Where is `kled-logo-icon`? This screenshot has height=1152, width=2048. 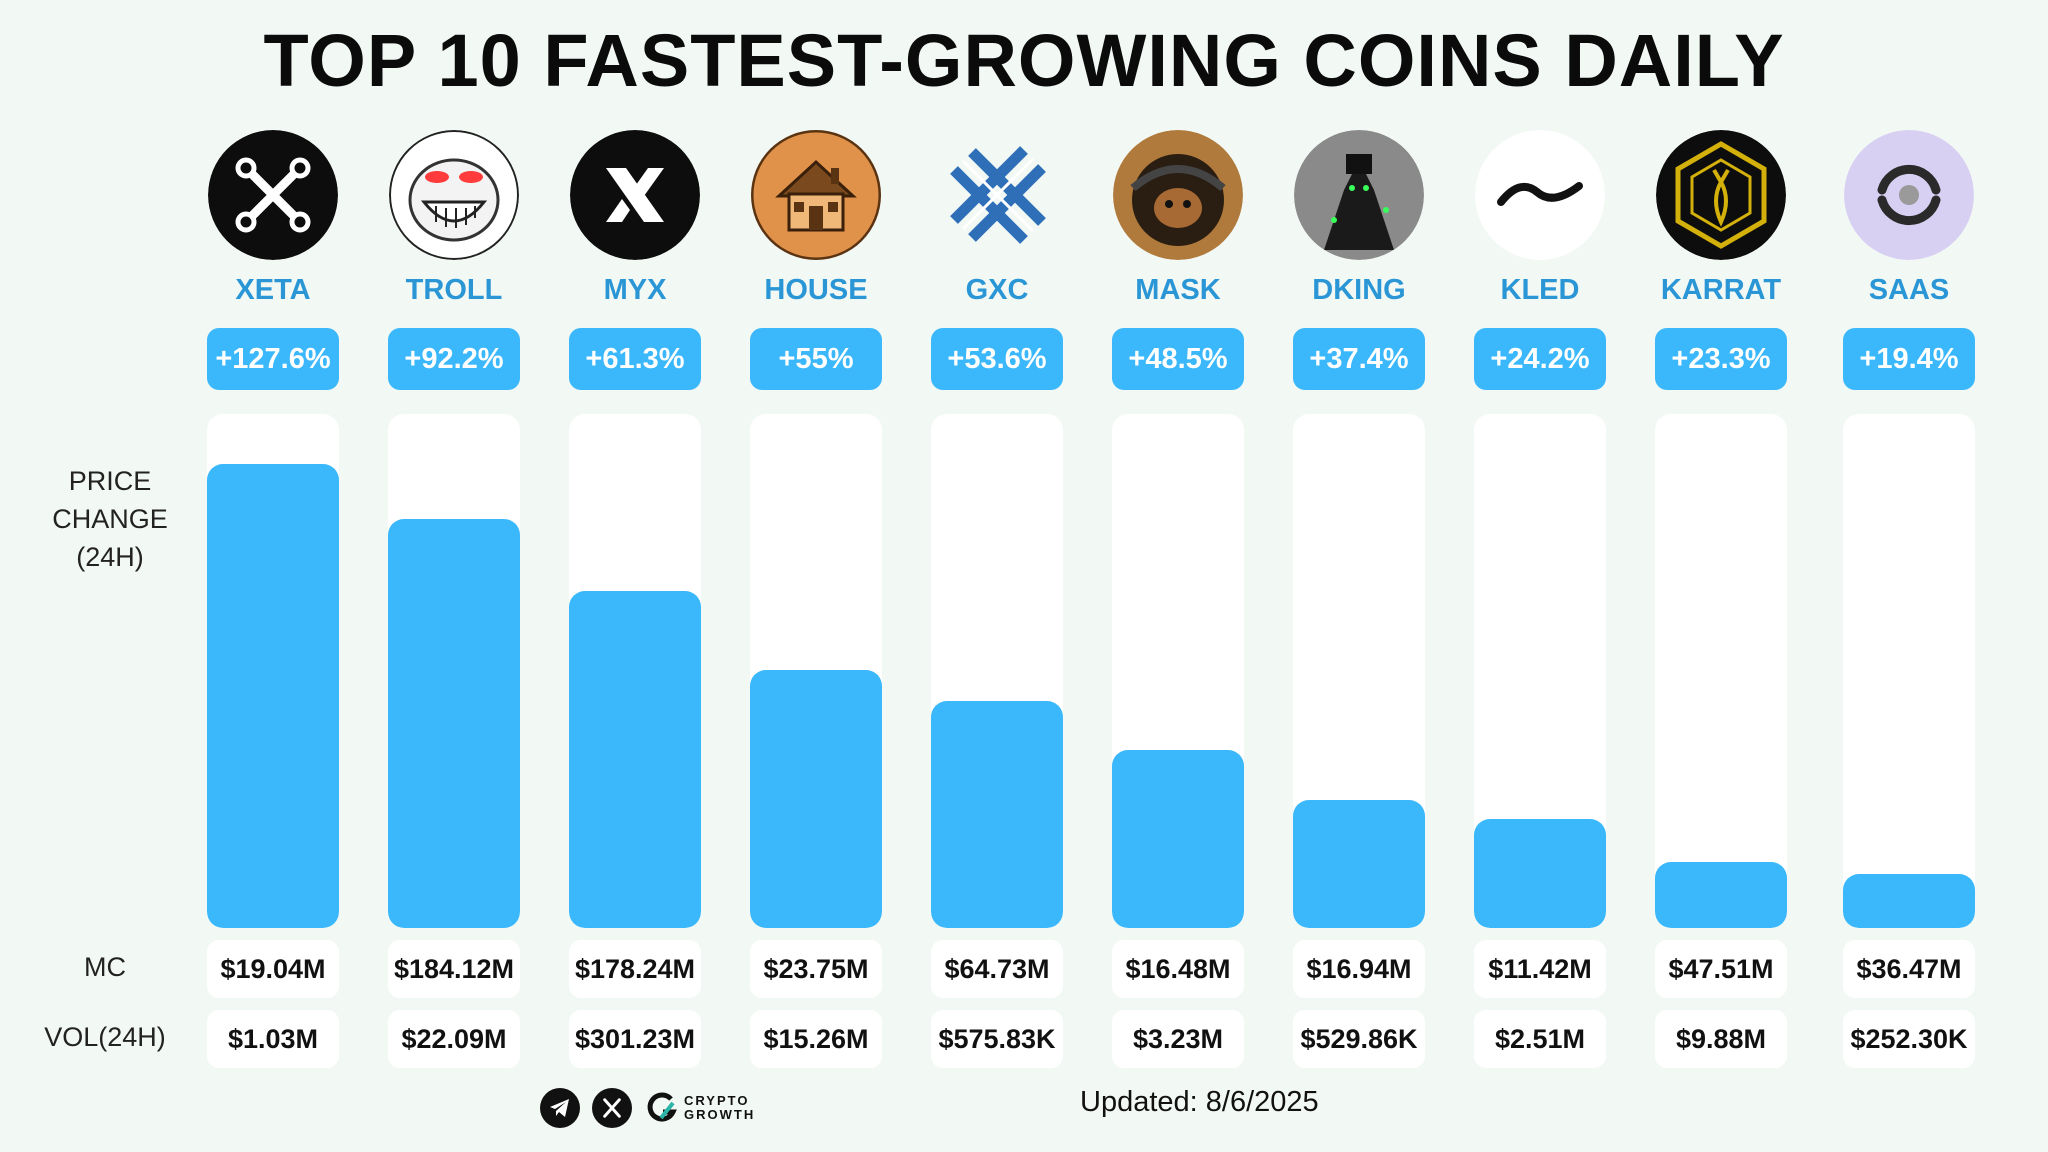
kled-logo-icon is located at coordinates (1540, 195).